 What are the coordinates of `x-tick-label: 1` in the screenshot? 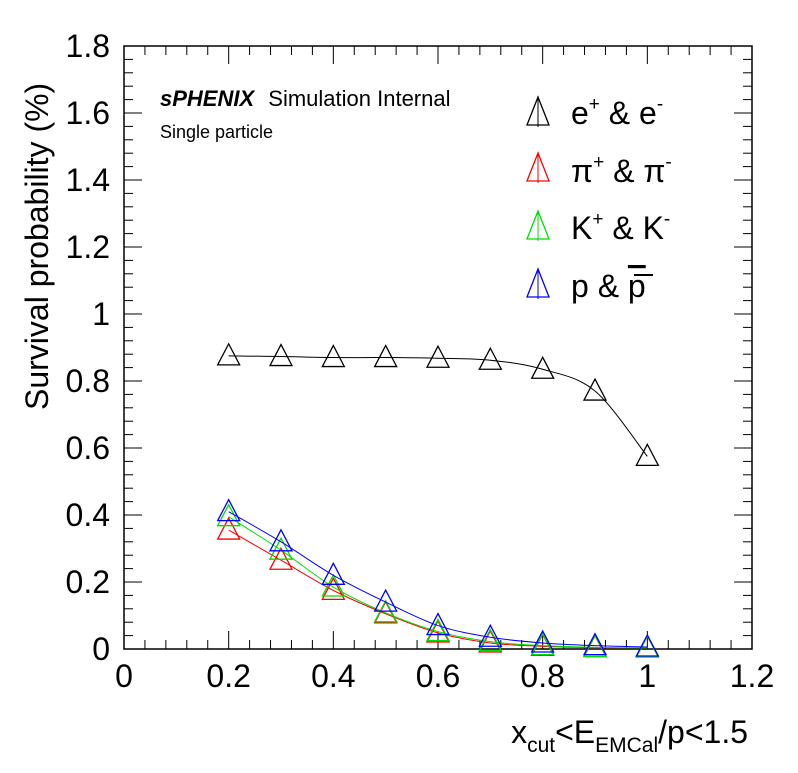 It's located at (647, 676).